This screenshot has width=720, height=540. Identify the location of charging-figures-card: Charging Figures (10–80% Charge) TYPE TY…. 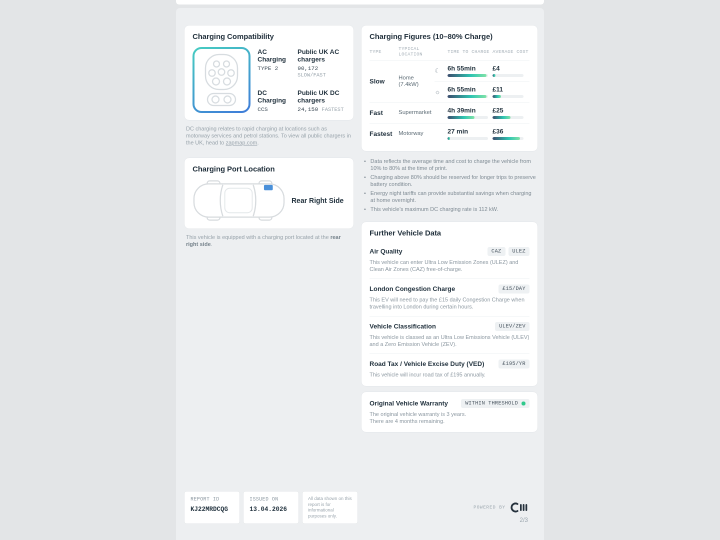
(449, 88).